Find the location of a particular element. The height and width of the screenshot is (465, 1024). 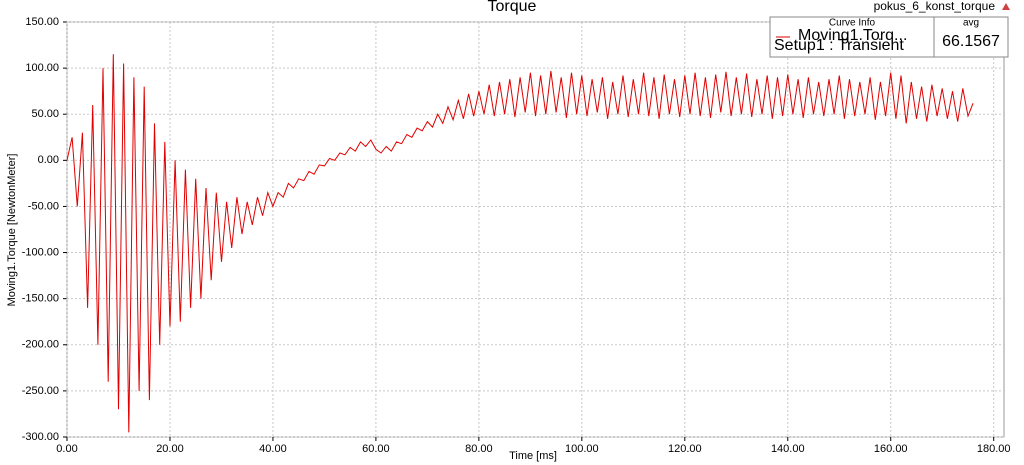

x-tick-label: 140.00 is located at coordinates (788, 449).